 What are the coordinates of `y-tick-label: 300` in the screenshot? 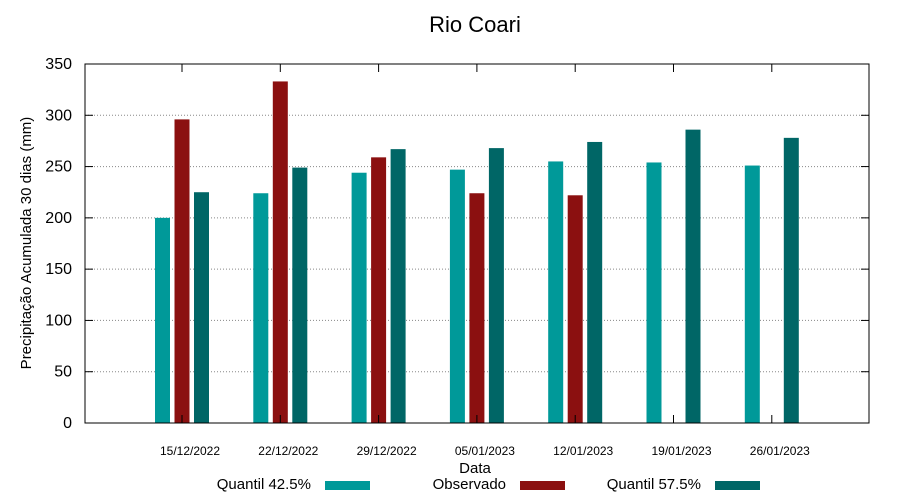 It's located at (58, 115).